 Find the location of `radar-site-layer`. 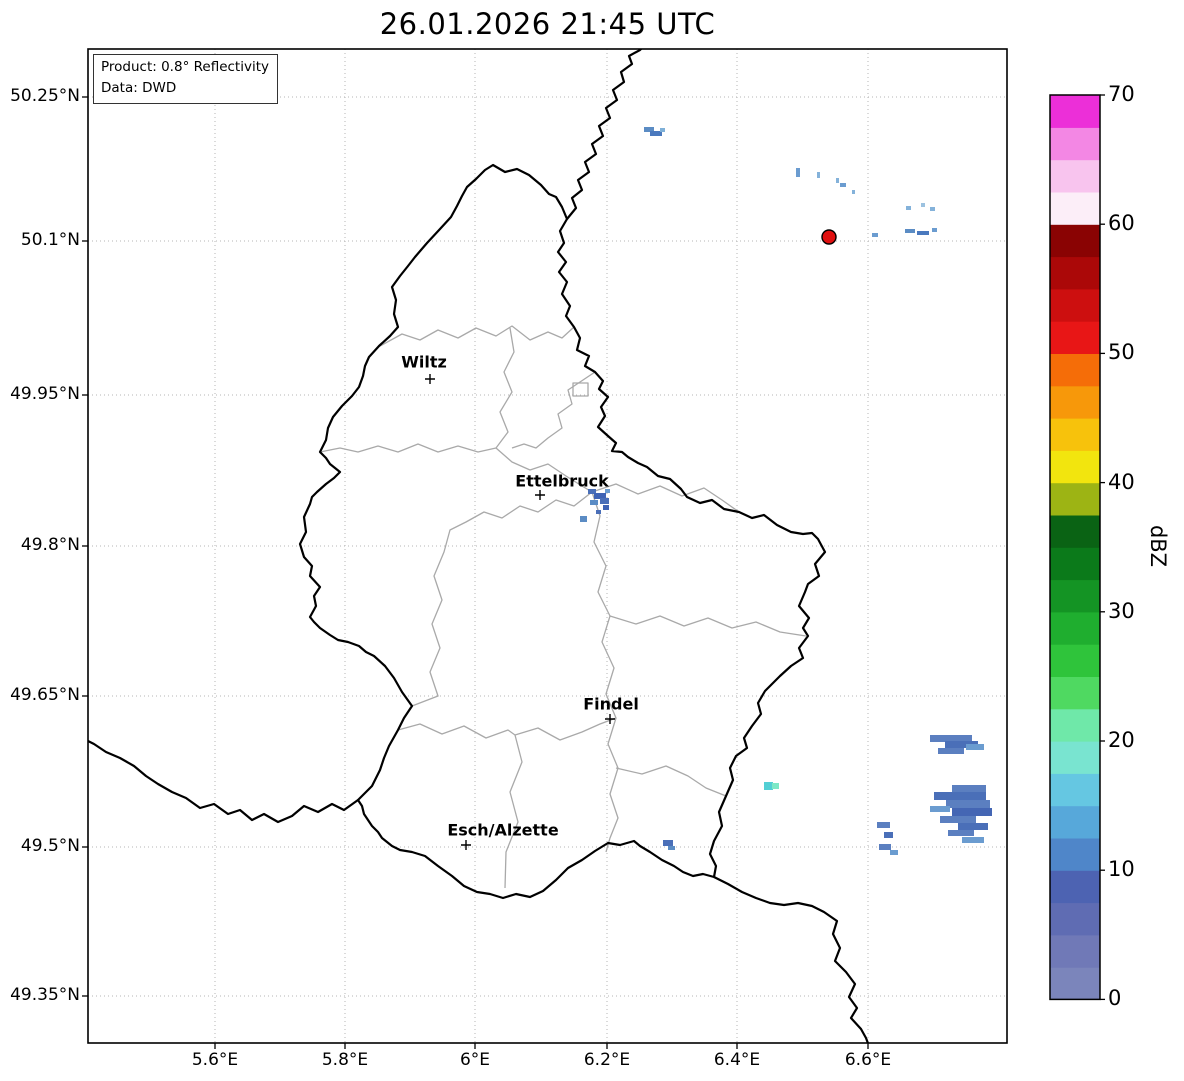

radar-site-layer is located at coordinates (829, 237).